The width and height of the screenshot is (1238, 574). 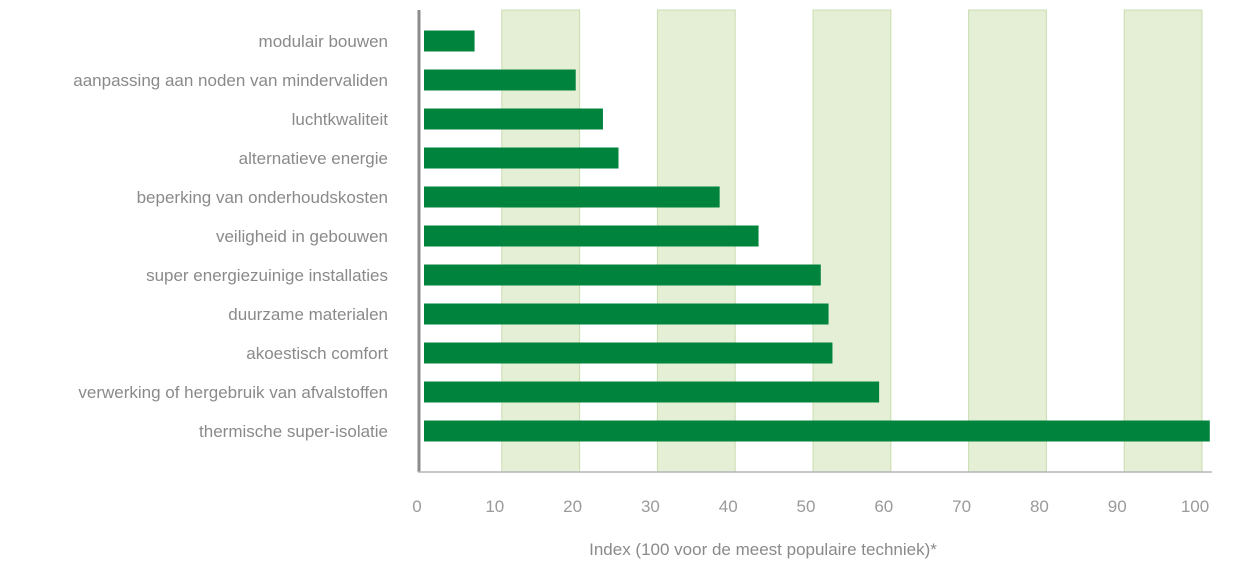 I want to click on tick-labels: 0 10 20 30 40 50 60 70 80 90 100, so click(x=810, y=506).